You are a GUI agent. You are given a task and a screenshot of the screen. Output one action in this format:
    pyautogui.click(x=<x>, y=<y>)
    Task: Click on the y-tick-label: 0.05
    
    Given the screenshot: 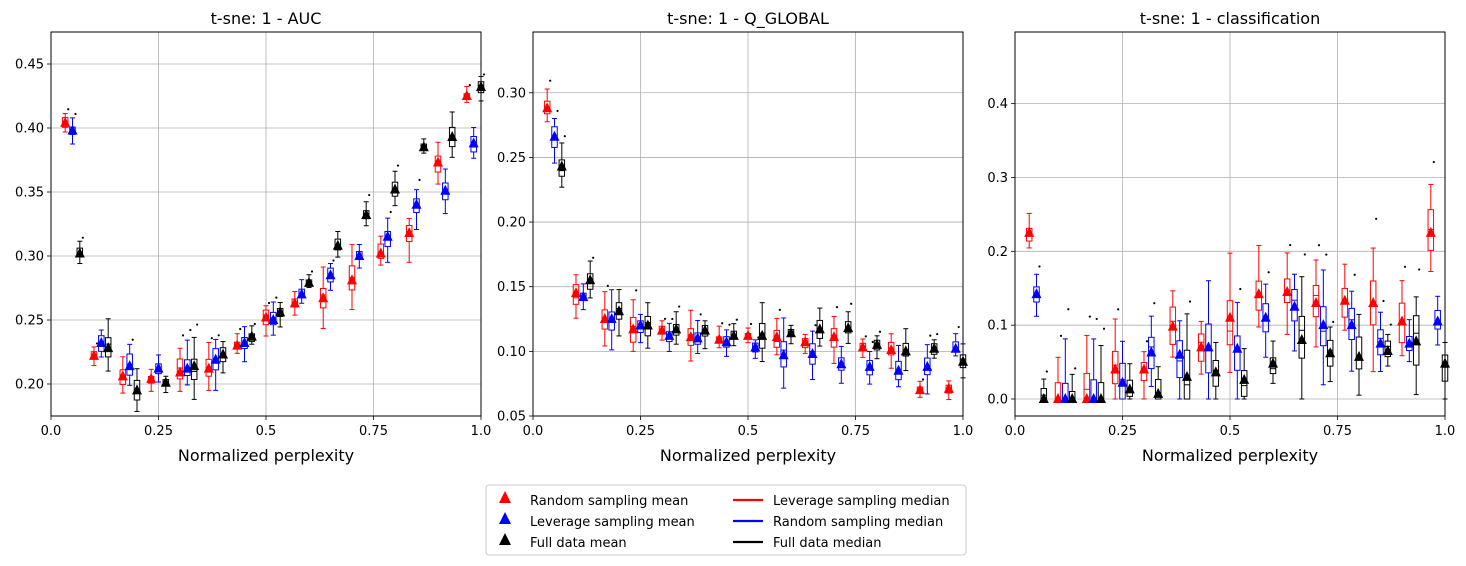 What is the action you would take?
    pyautogui.click(x=511, y=417)
    